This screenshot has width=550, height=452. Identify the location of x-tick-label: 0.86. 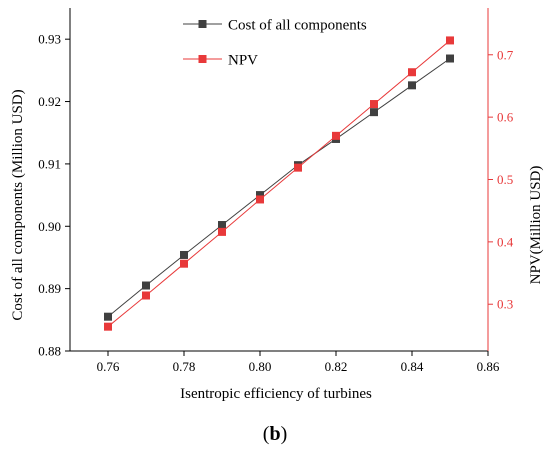
(488, 366).